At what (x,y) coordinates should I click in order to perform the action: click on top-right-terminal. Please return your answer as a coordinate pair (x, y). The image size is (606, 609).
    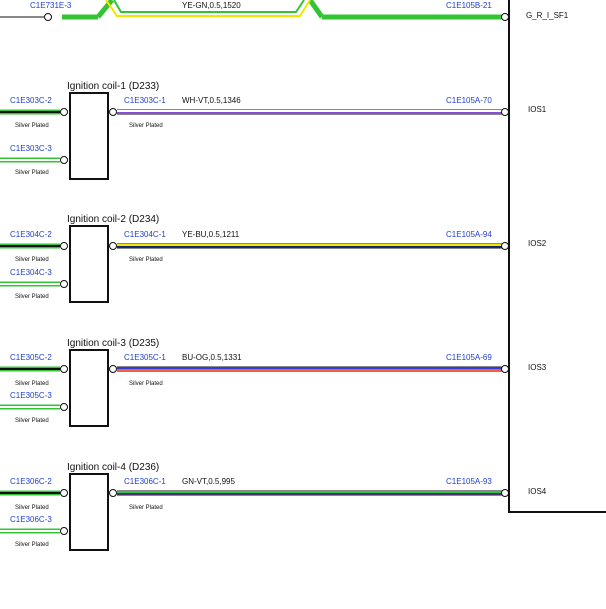
    Looking at the image, I should click on (505, 17).